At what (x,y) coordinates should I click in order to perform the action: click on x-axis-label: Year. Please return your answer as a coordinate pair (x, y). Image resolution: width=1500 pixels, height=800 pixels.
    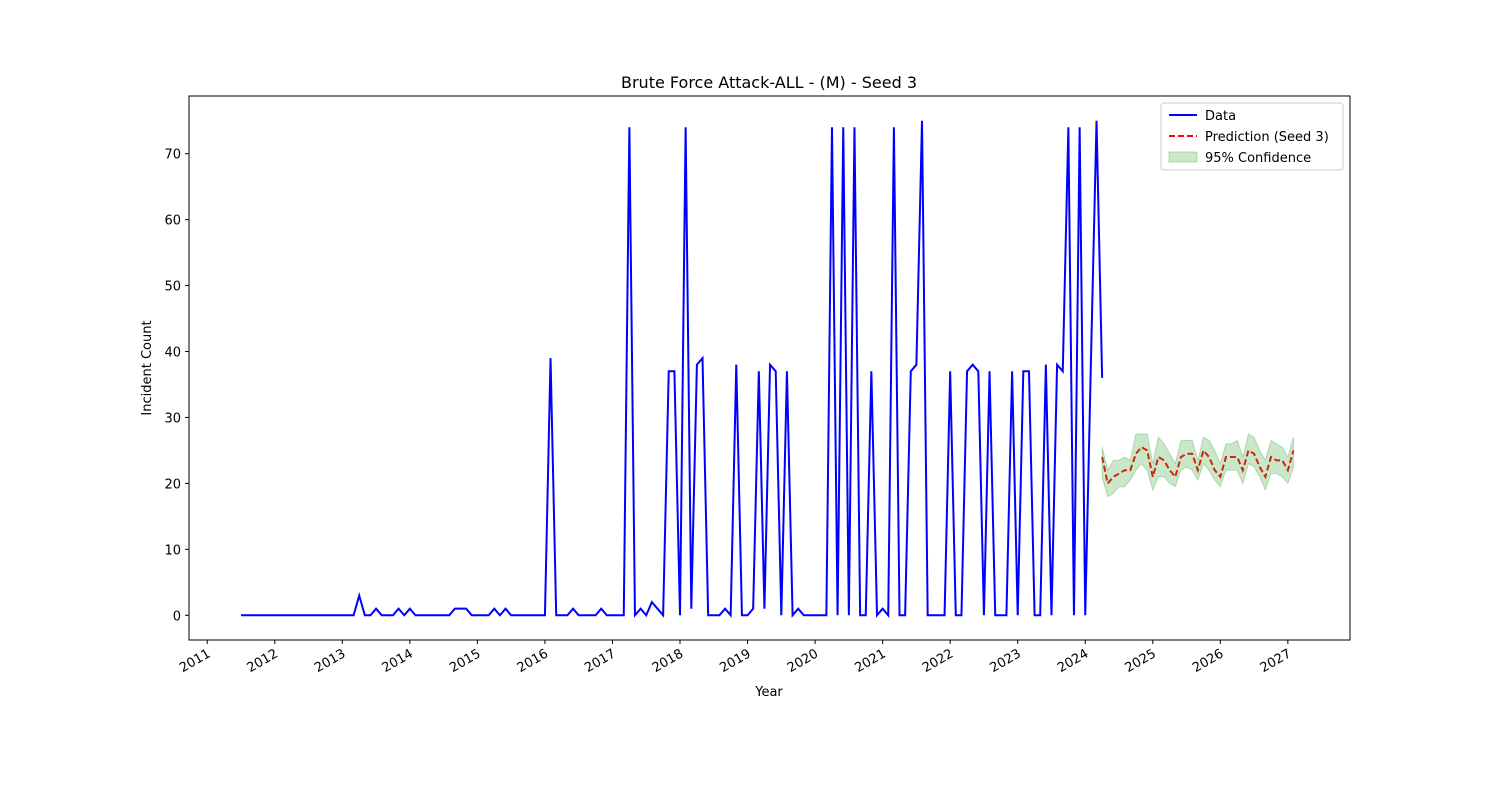
    Looking at the image, I should click on (768, 692).